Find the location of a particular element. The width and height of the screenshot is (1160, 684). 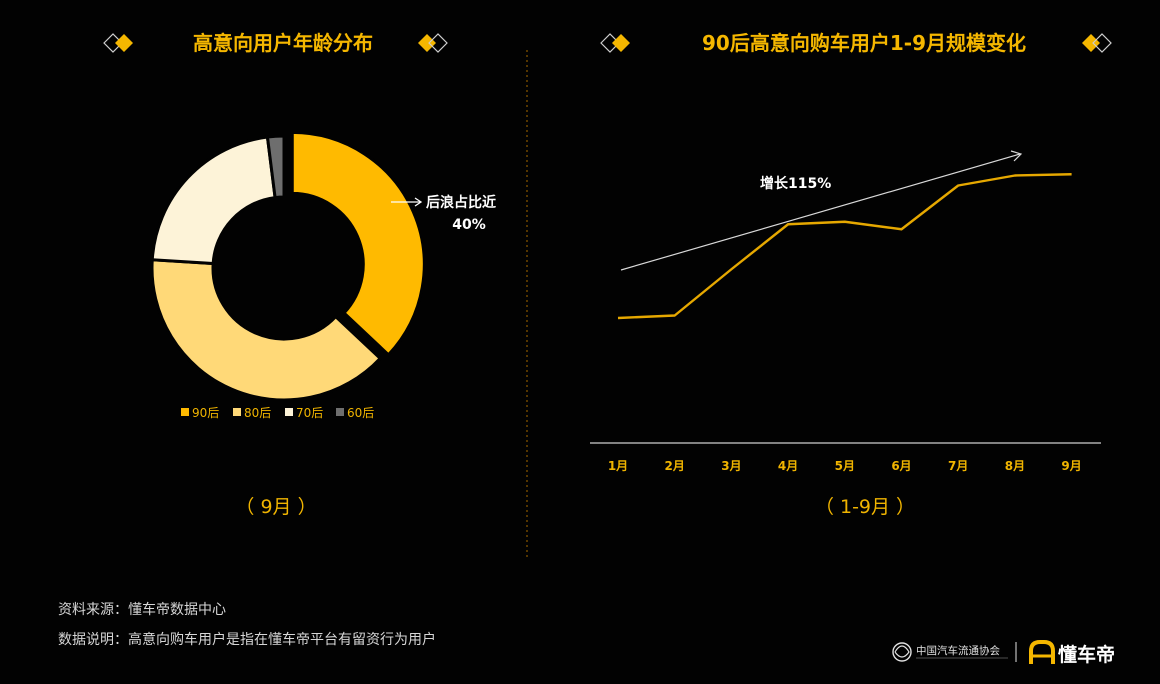

donut-chart is located at coordinates (288, 266).